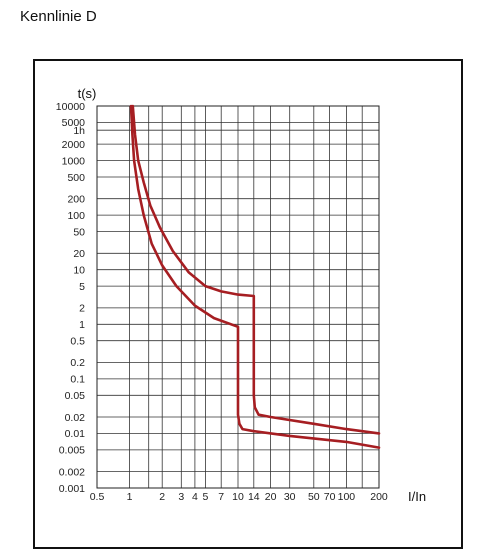 The width and height of the screenshot is (480, 560). I want to click on y-tick-label-18: 0.02, so click(75, 418).